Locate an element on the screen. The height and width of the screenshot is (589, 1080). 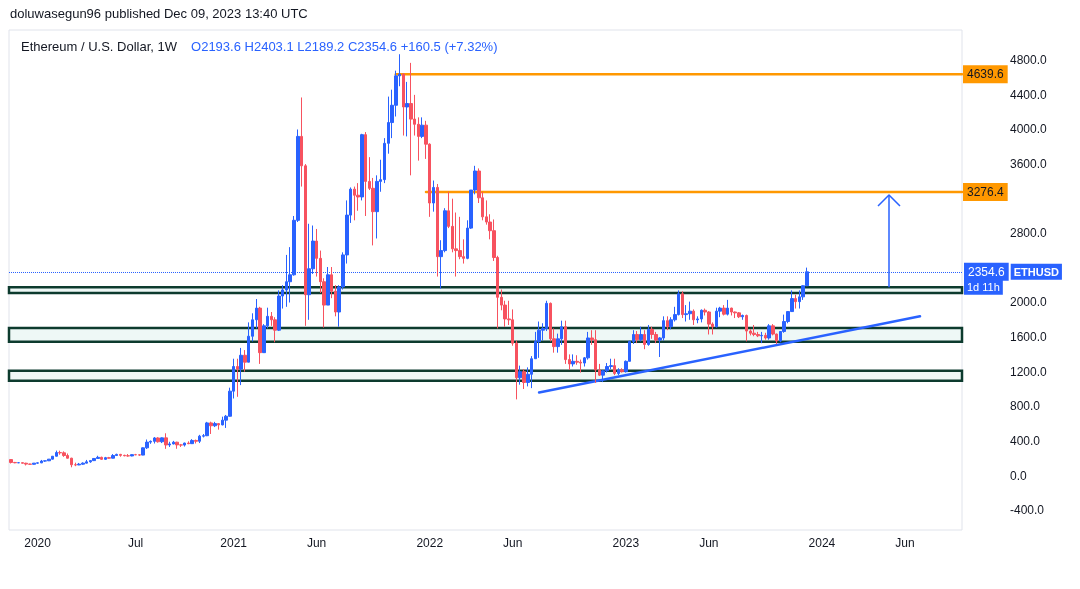
y-tick-label: 4800.0 is located at coordinates (1029, 60).